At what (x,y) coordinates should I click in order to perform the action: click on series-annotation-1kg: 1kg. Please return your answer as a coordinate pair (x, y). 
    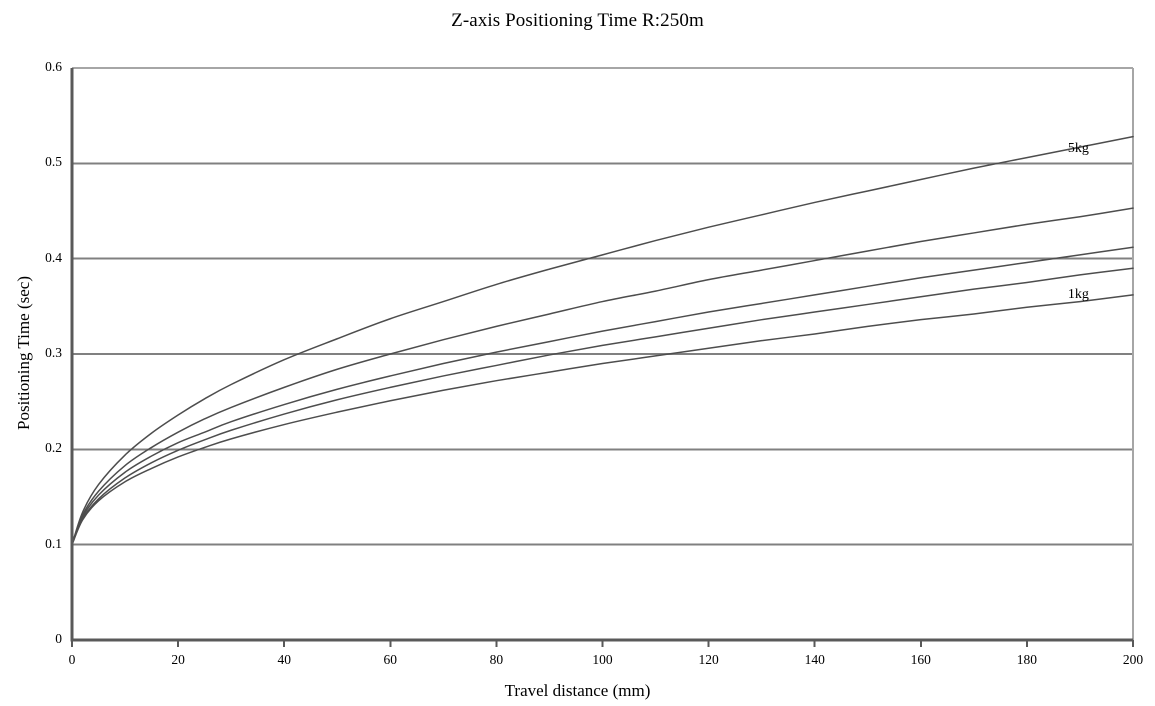
    Looking at the image, I should click on (1078, 294).